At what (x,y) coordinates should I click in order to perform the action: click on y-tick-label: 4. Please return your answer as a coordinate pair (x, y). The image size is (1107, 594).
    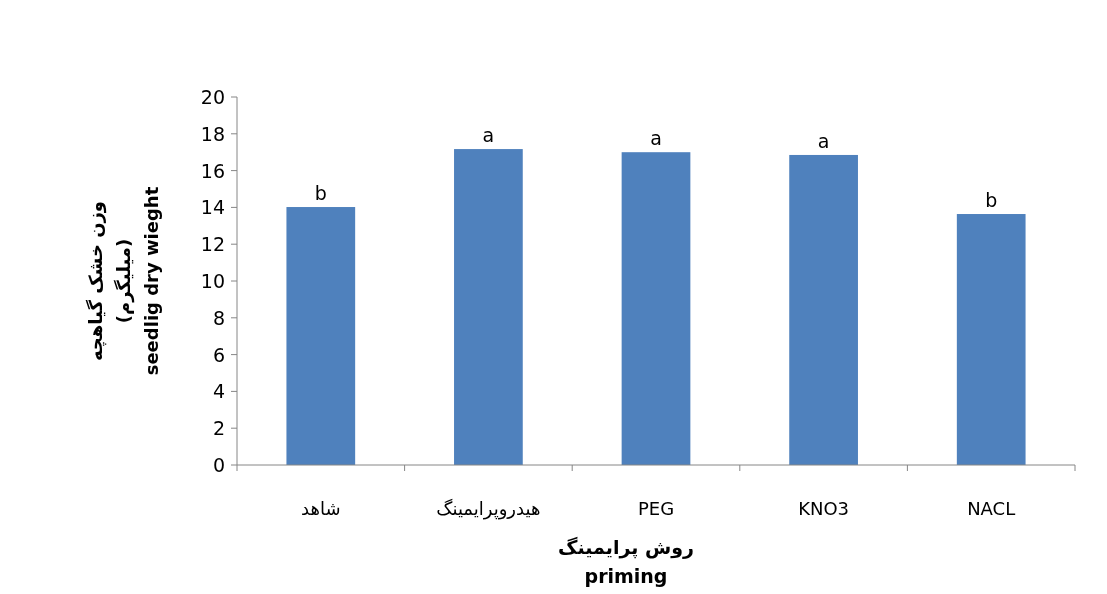
    Looking at the image, I should click on (218, 391).